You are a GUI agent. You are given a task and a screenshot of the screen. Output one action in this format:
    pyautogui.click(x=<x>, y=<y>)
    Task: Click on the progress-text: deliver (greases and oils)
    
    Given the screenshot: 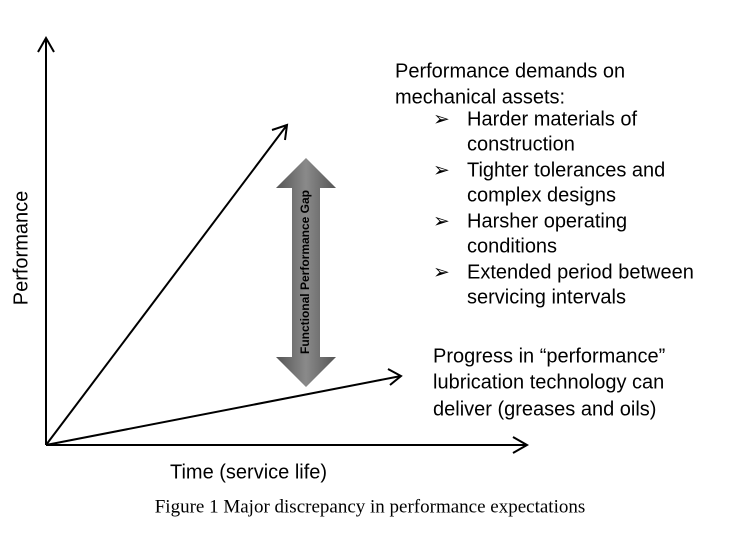 What is the action you would take?
    pyautogui.click(x=544, y=409)
    